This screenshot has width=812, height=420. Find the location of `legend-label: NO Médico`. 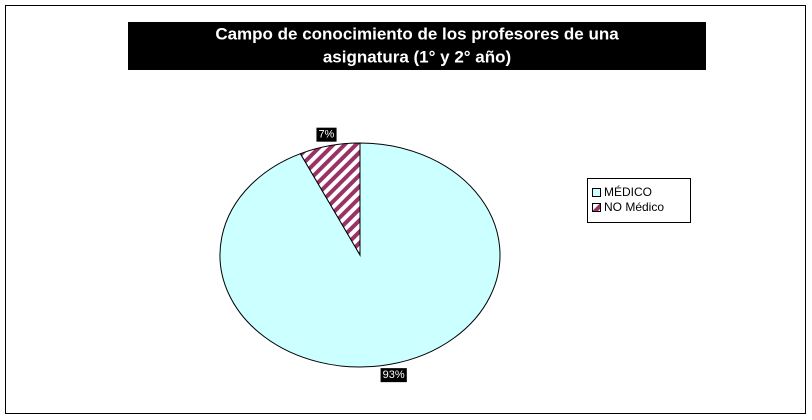

legend-label: NO Médico is located at coordinates (634, 207).